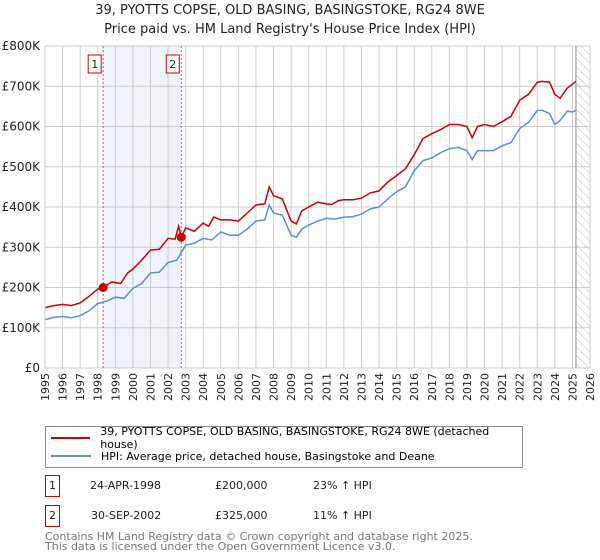 The height and width of the screenshot is (560, 600). What do you see at coordinates (98, 387) in the screenshot?
I see `x-tick-label: 1998` at bounding box center [98, 387].